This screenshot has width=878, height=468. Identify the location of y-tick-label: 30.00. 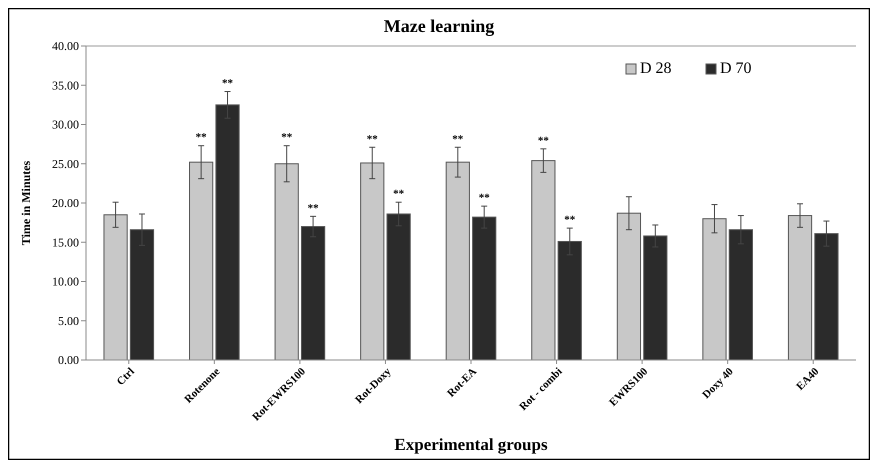
(65, 125).